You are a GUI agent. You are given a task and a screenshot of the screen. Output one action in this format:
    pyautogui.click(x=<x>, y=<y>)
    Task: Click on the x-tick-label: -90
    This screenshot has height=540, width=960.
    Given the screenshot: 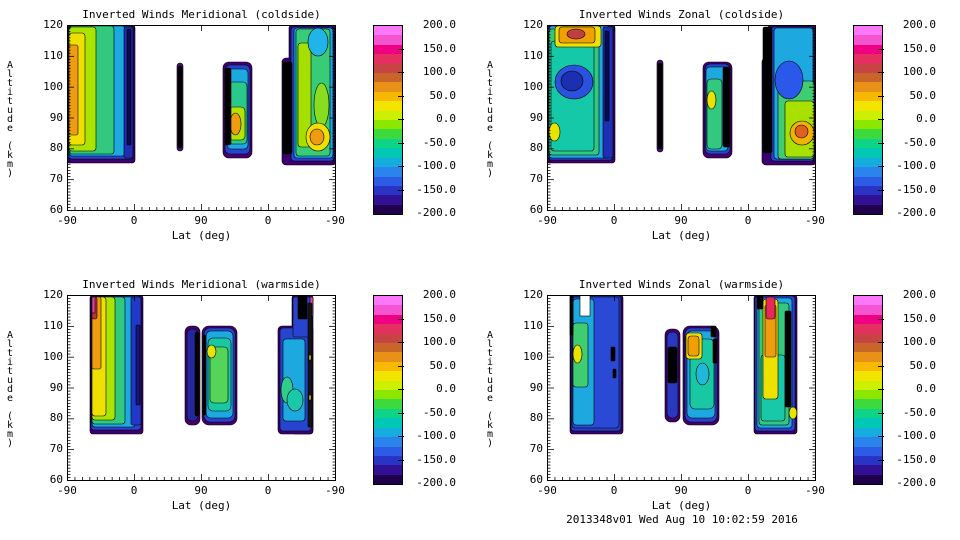 What is the action you would take?
    pyautogui.click(x=547, y=220)
    